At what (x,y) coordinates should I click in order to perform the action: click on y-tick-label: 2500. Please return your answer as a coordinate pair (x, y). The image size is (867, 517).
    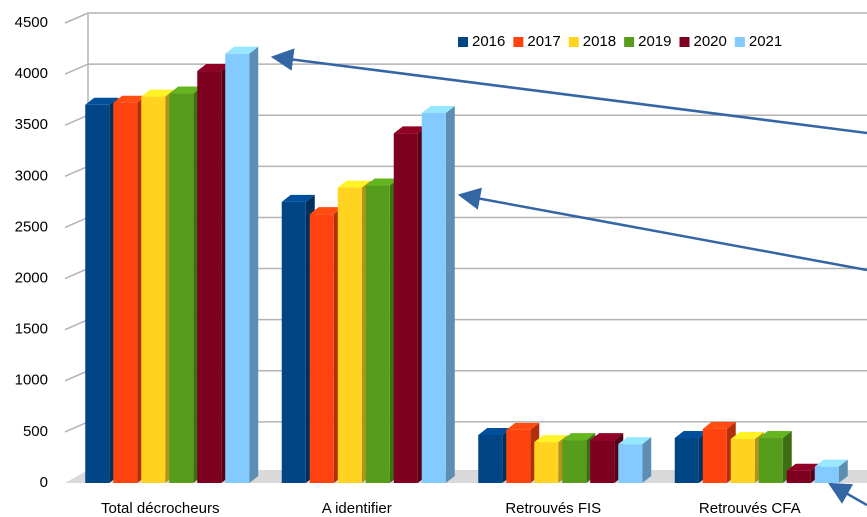
    Looking at the image, I should click on (31, 226).